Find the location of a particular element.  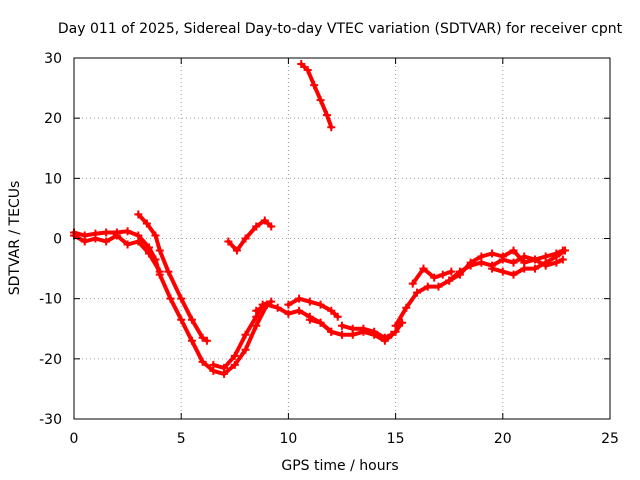

y-tick-label: -30 is located at coordinates (50, 420).